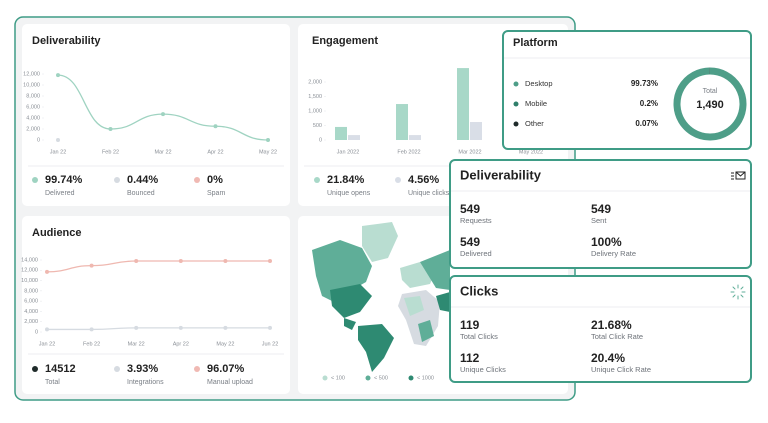 The image size is (768, 423). I want to click on summary-label: Unique Click Rate, so click(621, 369).